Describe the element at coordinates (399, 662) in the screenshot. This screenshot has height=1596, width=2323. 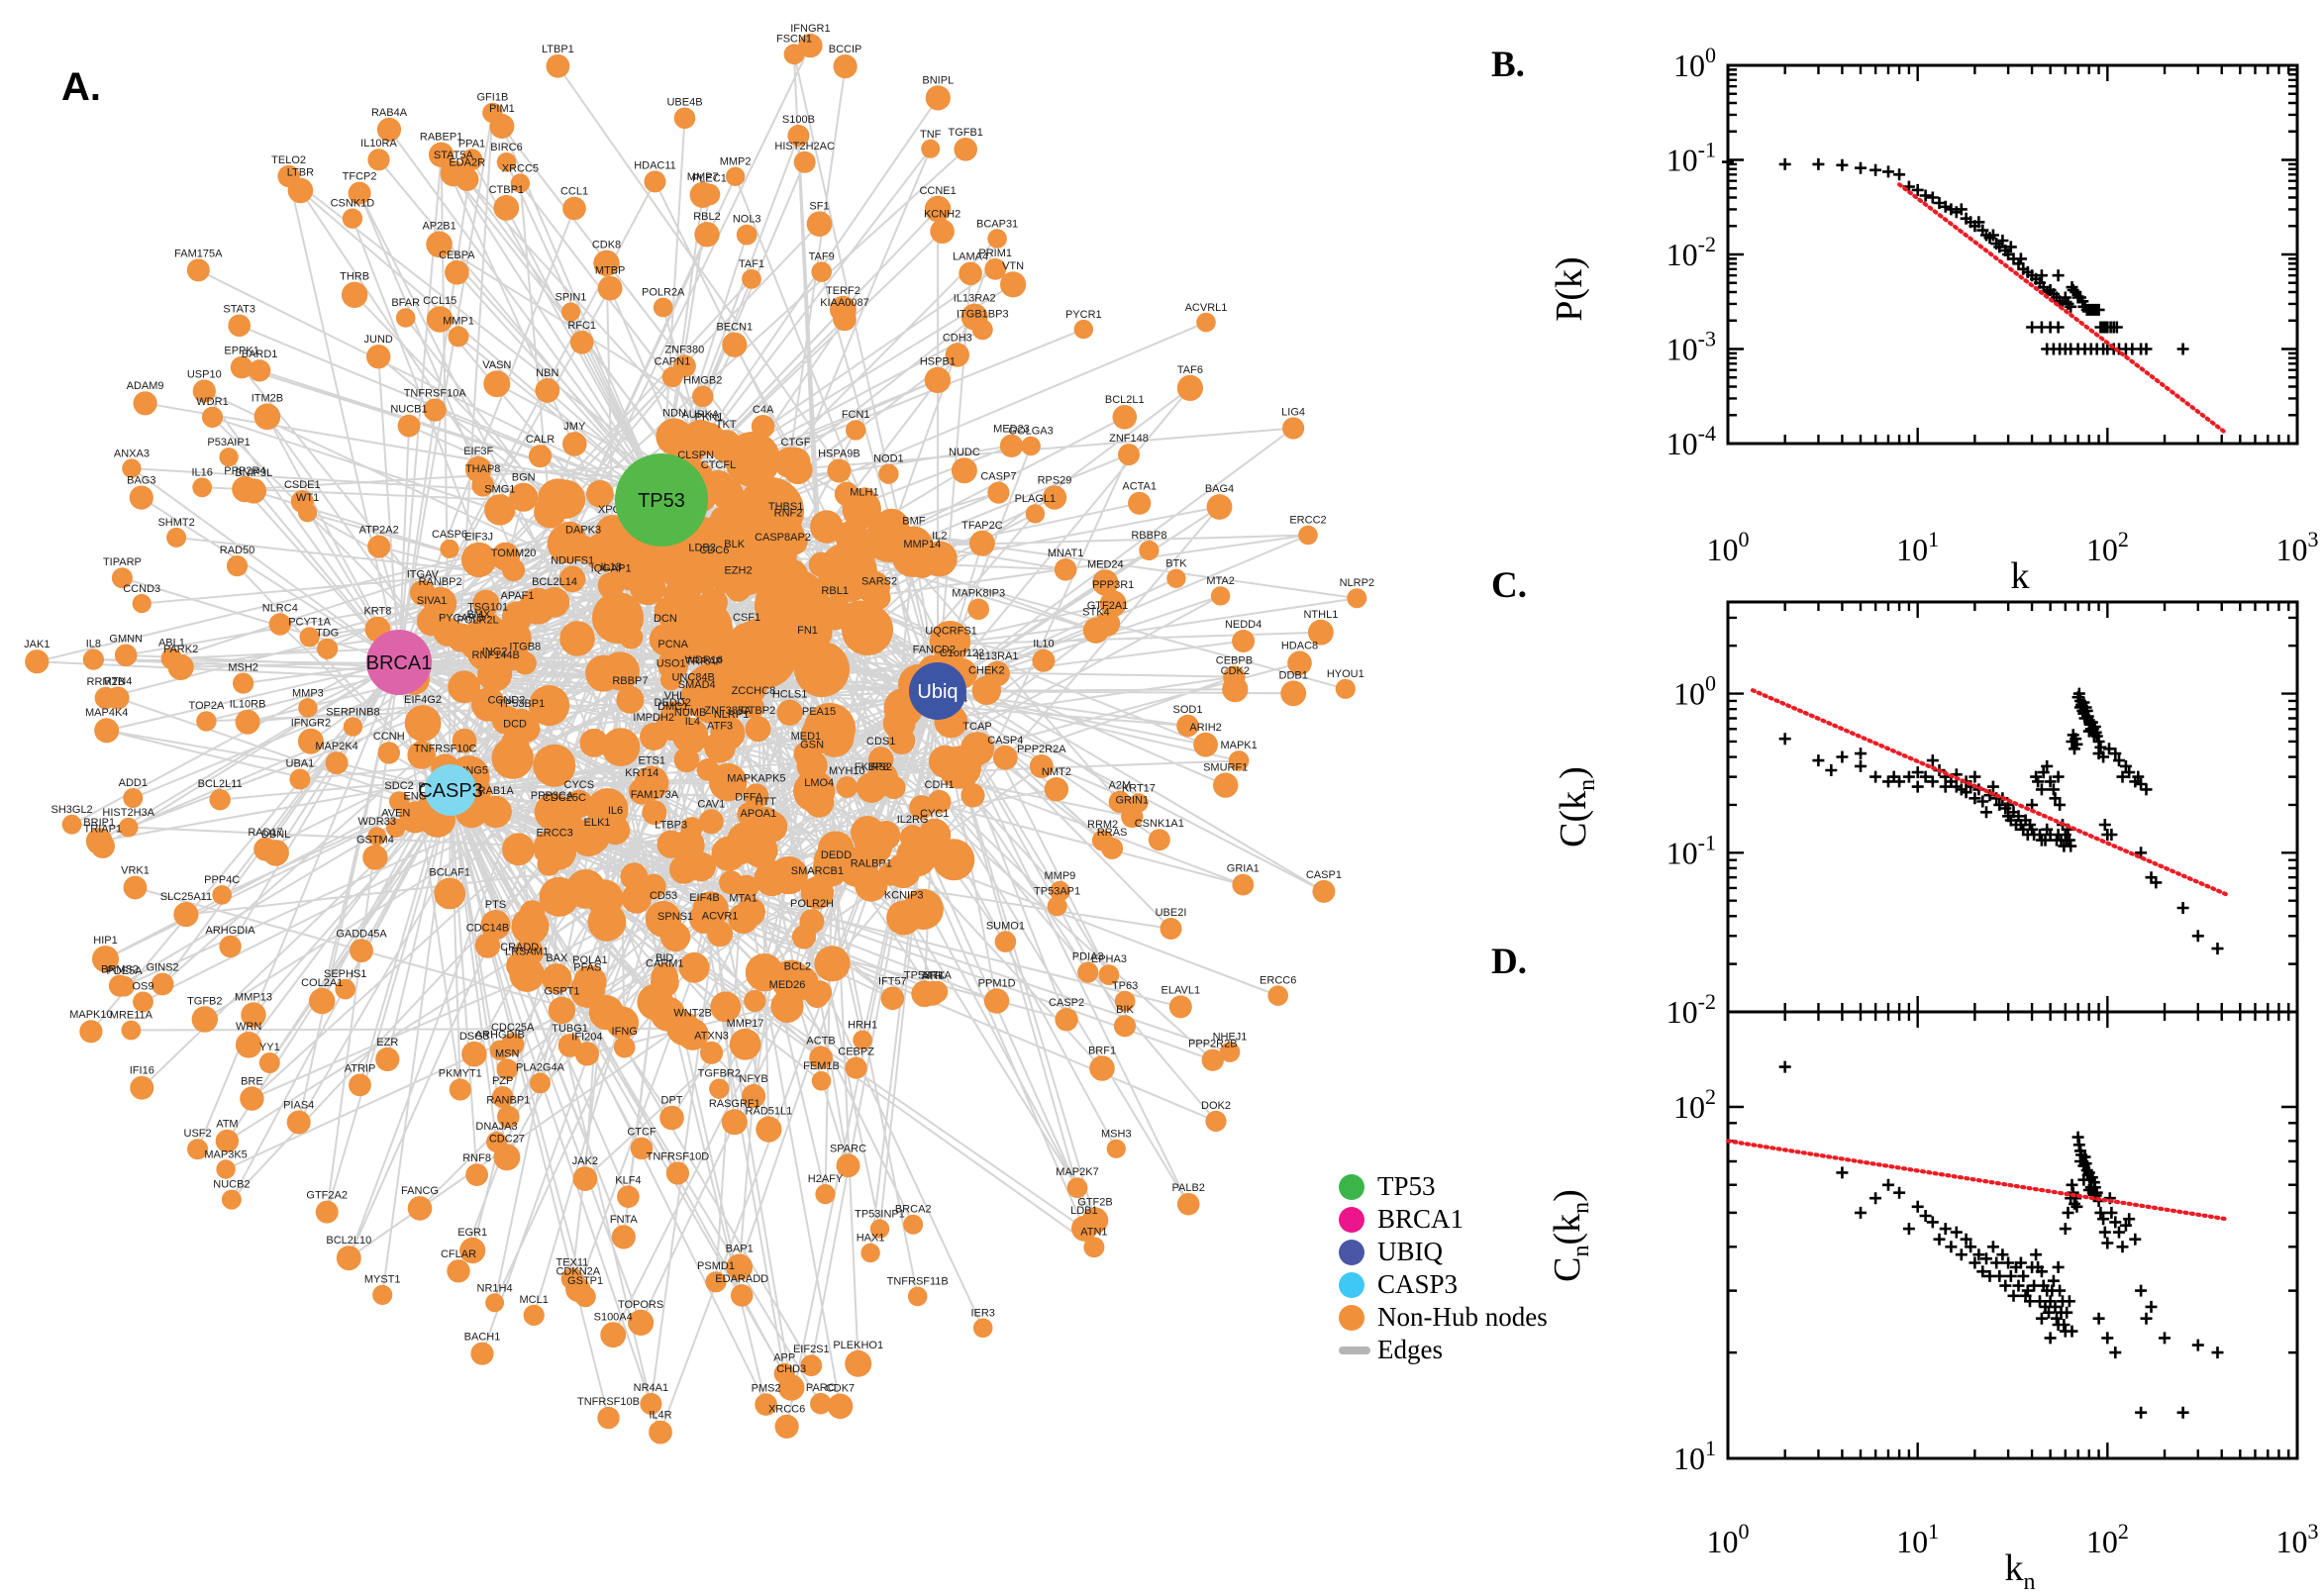
I see `hub-node-brca1` at that location.